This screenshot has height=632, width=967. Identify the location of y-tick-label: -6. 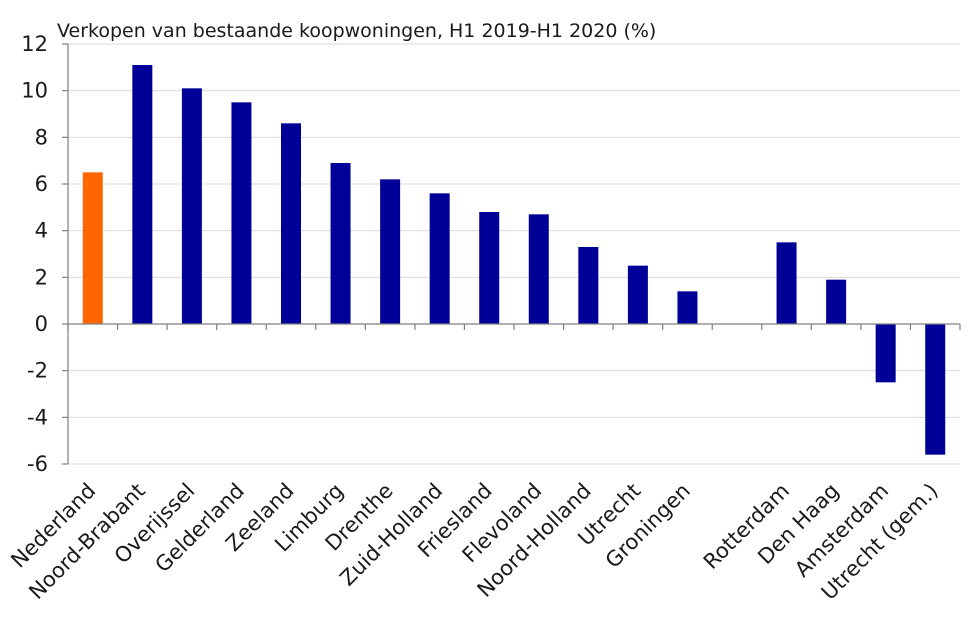
(37, 464).